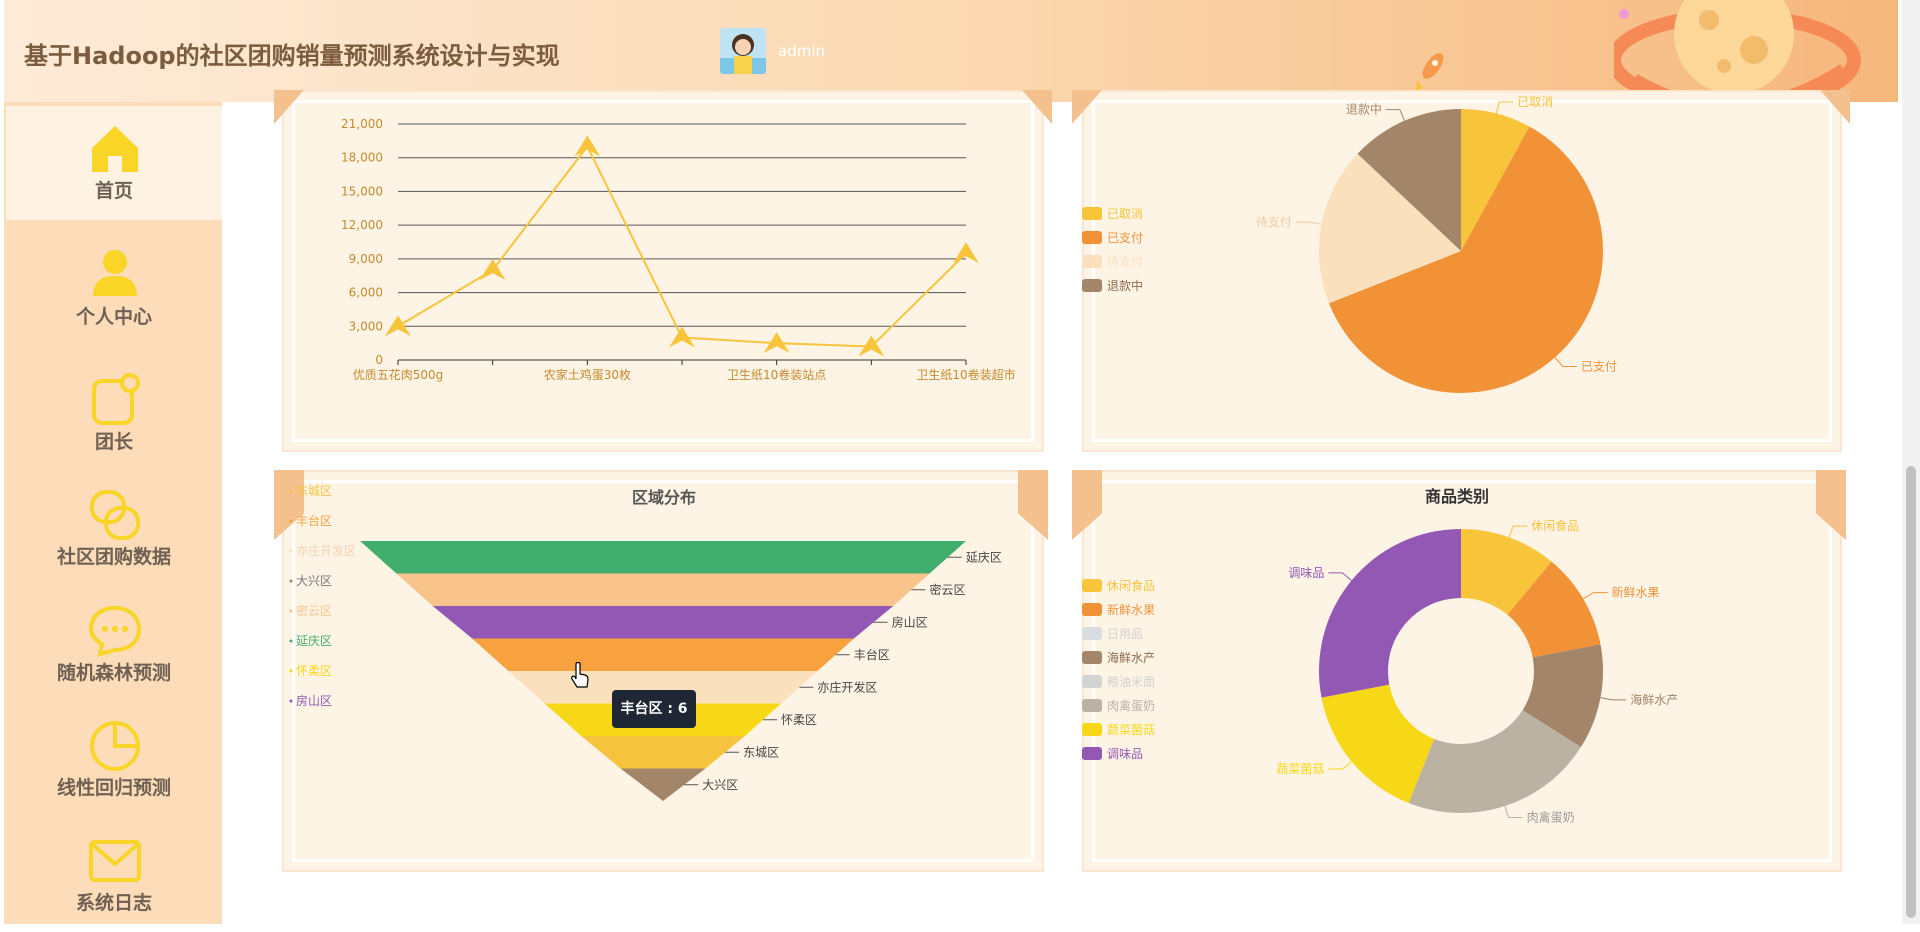  I want to click on sidebar-item-label: 线性回归预测, so click(113, 788).